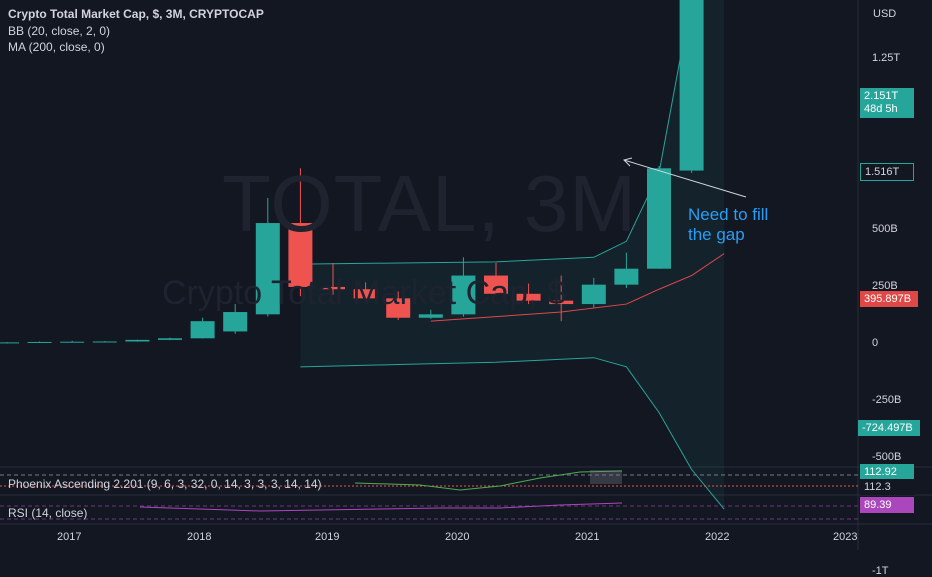 Image resolution: width=932 pixels, height=577 pixels. I want to click on symbol-watermark: TOTAL, 3M, so click(430, 203).